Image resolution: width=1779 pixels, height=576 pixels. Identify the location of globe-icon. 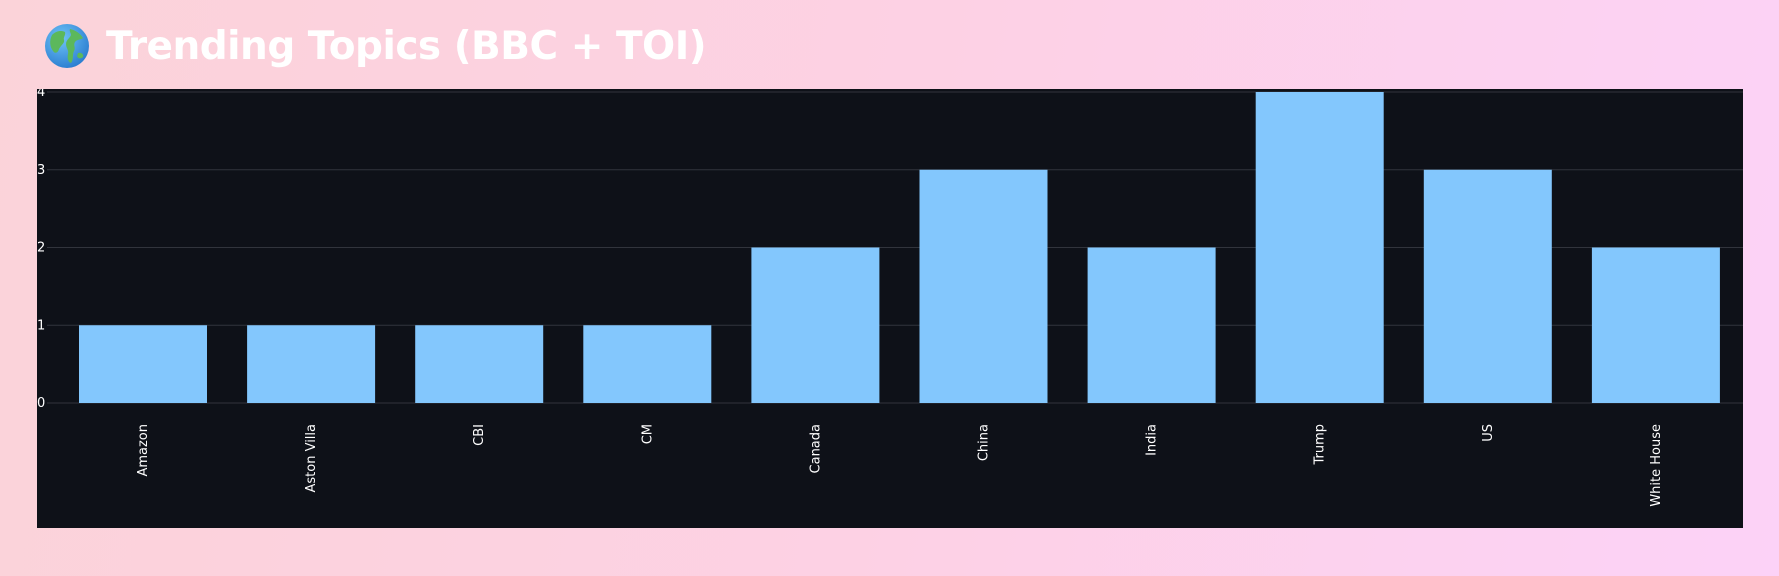
(67, 46).